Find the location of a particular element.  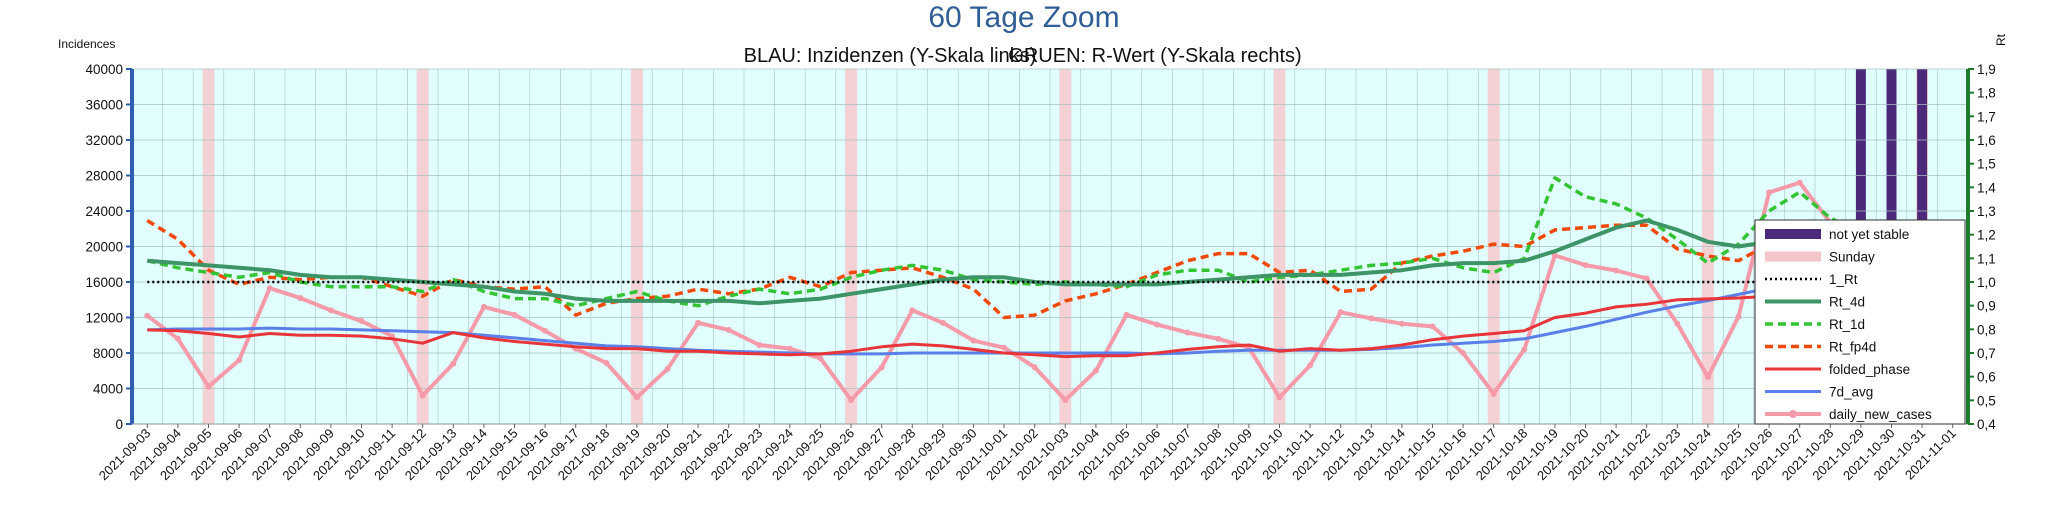

legend-marker-daily-new-cases is located at coordinates (1793, 414).